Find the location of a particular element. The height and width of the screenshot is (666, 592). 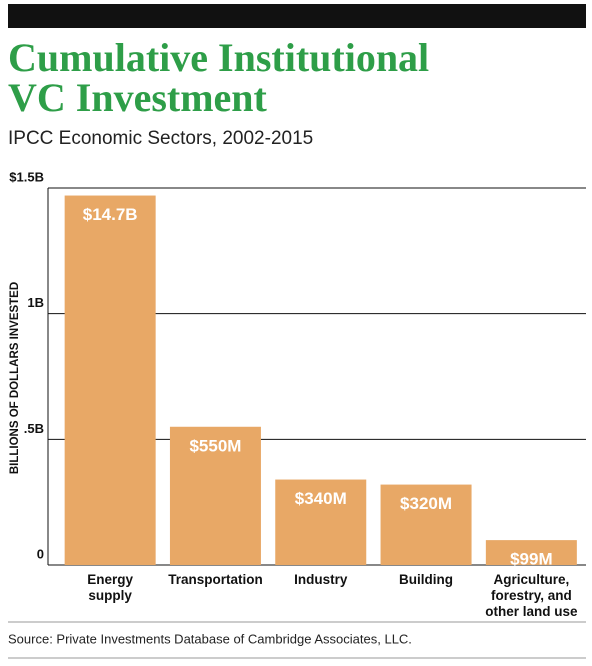

y-tick-label: 1B is located at coordinates (35, 302).